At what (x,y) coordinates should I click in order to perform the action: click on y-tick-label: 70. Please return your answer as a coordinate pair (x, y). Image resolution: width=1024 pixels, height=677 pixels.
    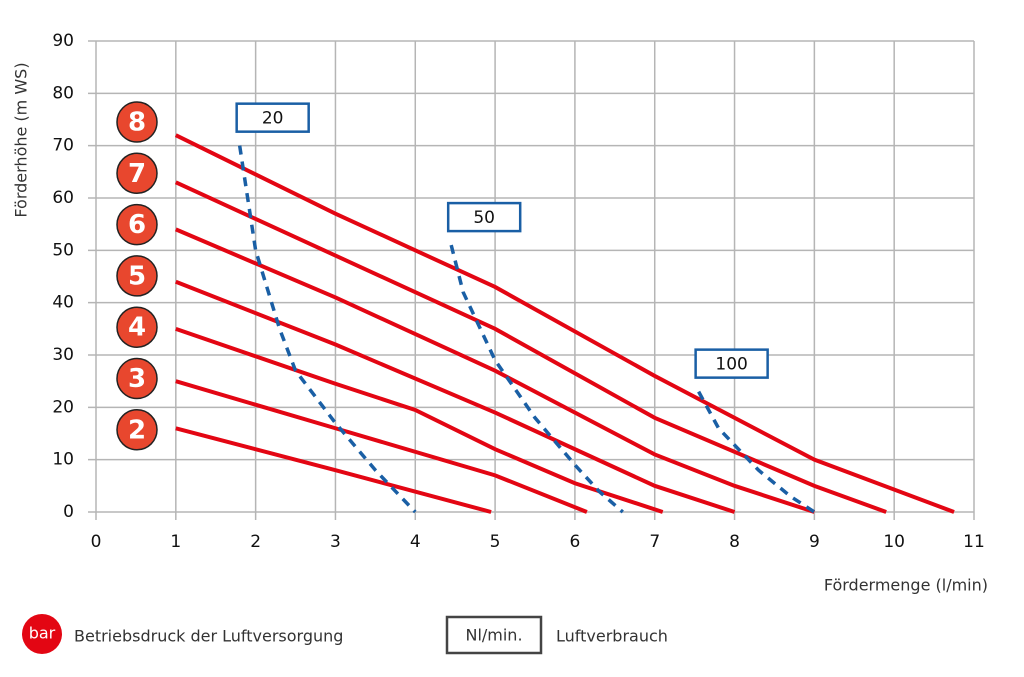
    Looking at the image, I should click on (63, 146).